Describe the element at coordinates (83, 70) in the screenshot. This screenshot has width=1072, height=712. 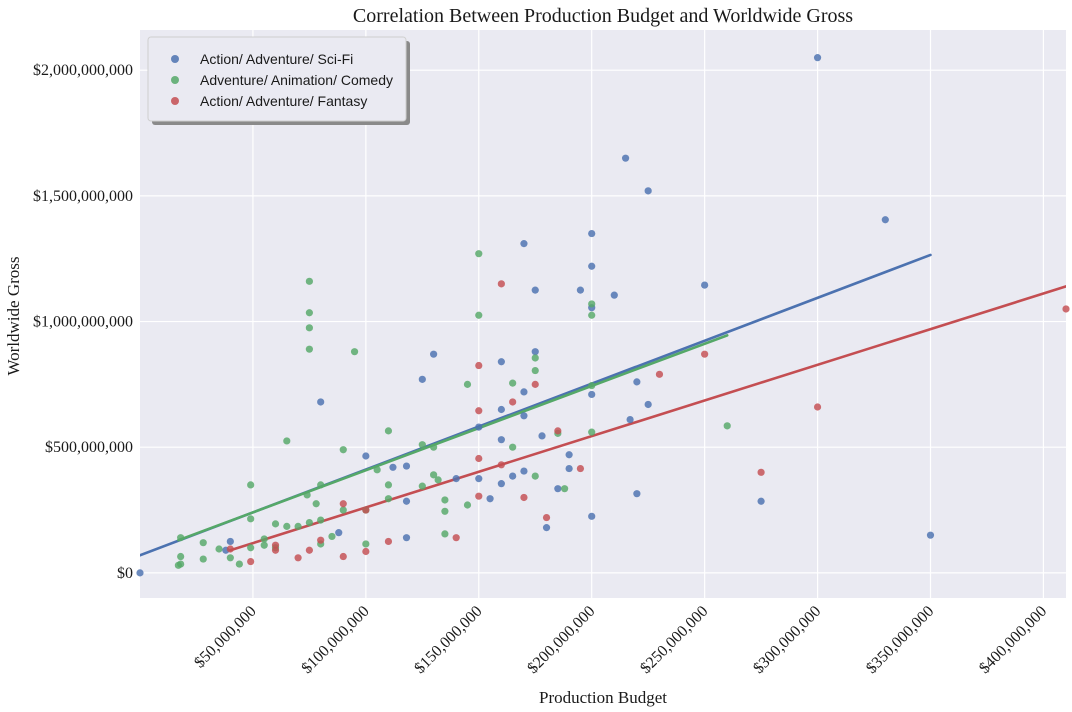
I see `y-tick-label: $2,000,000,000` at that location.